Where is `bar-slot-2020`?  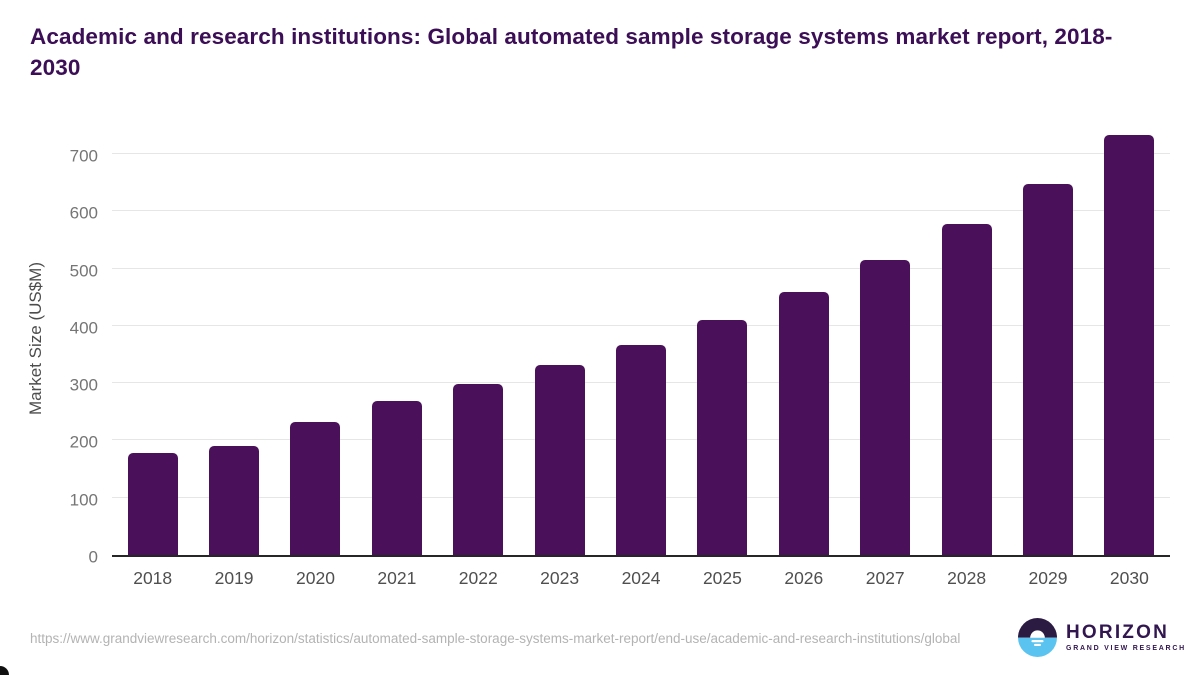
bar-slot-2020 is located at coordinates (315, 488).